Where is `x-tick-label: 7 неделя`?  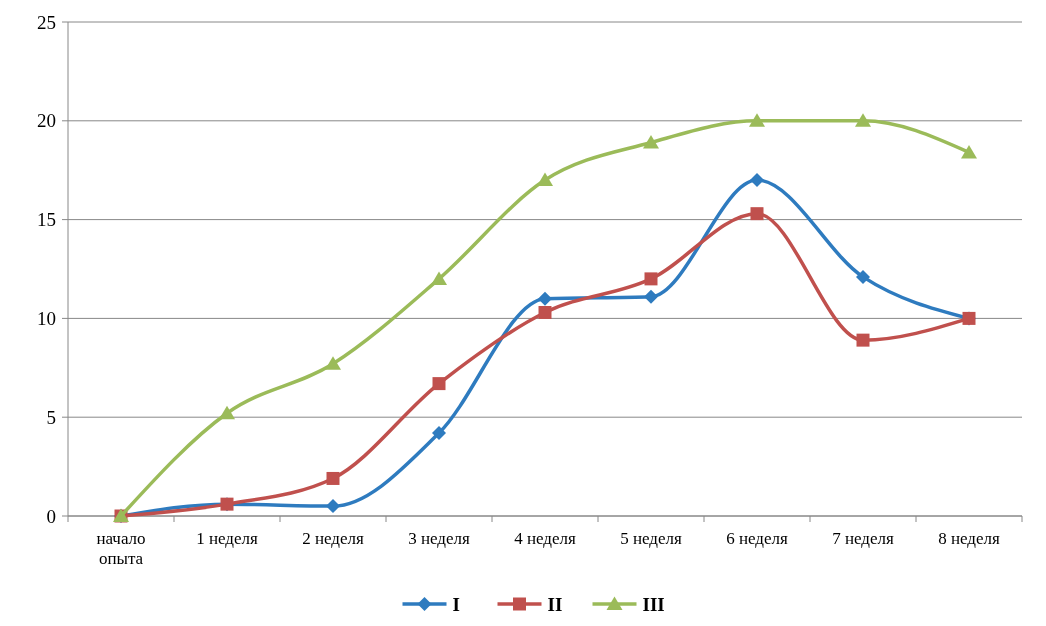
x-tick-label: 7 неделя is located at coordinates (863, 538).